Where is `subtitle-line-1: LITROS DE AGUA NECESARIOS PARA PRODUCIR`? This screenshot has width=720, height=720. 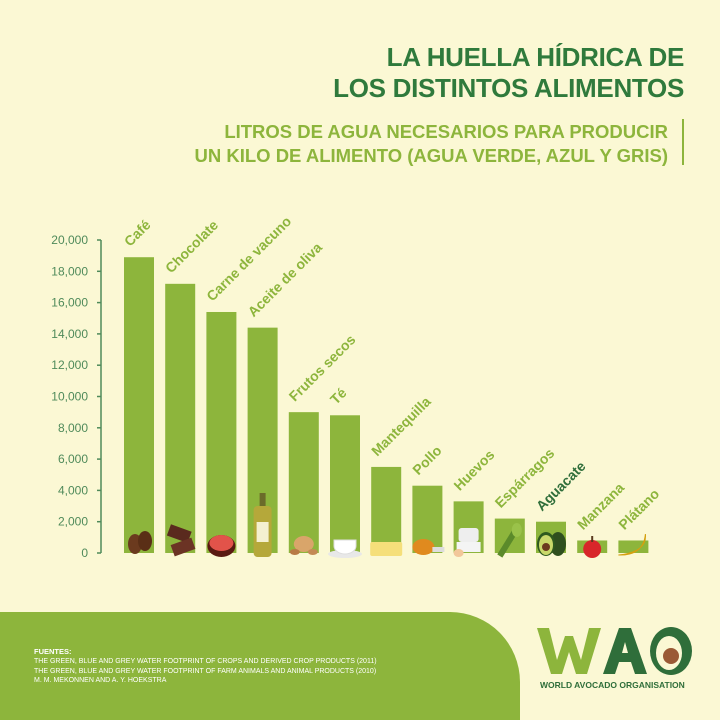 subtitle-line-1: LITROS DE AGUA NECESARIOS PARA PRODUCIR is located at coordinates (446, 131).